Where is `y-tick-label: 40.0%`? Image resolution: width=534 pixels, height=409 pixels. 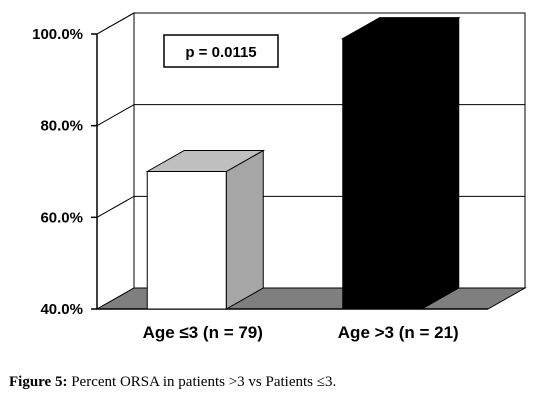
y-tick-label: 40.0% is located at coordinates (61, 309).